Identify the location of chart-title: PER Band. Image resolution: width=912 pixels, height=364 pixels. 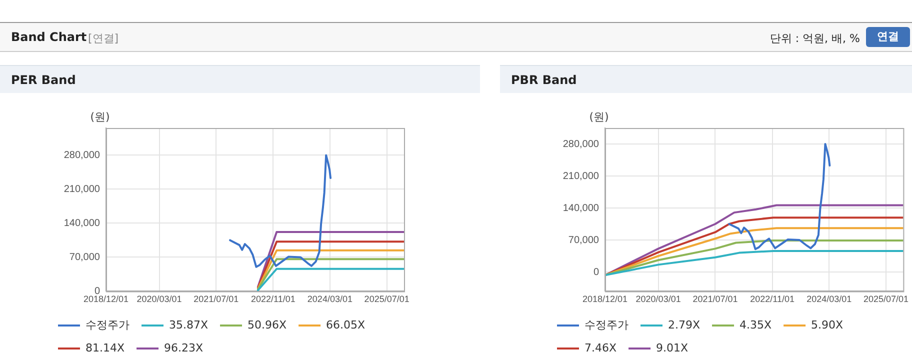
(240, 79).